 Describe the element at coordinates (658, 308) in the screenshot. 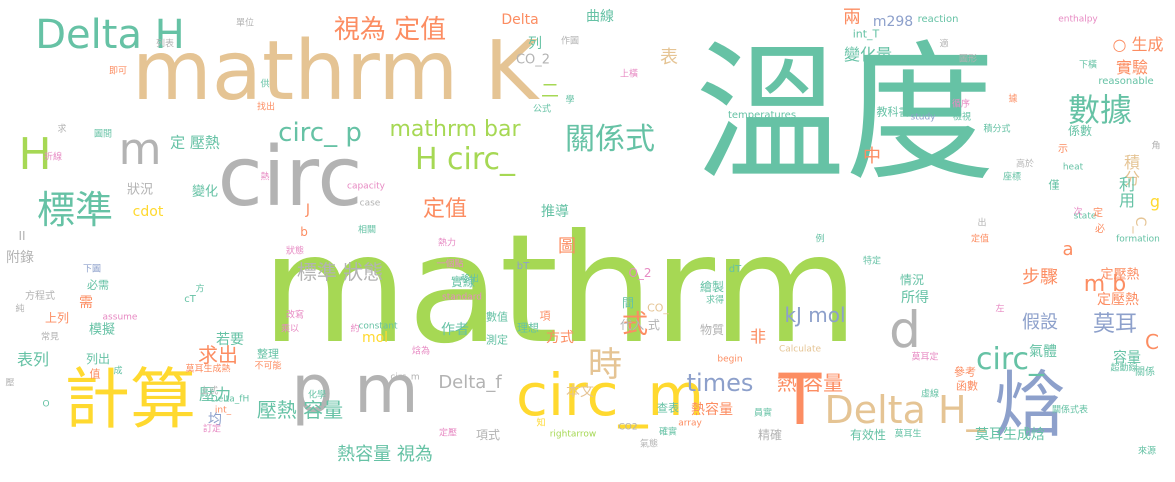

I see `word: CO_` at that location.